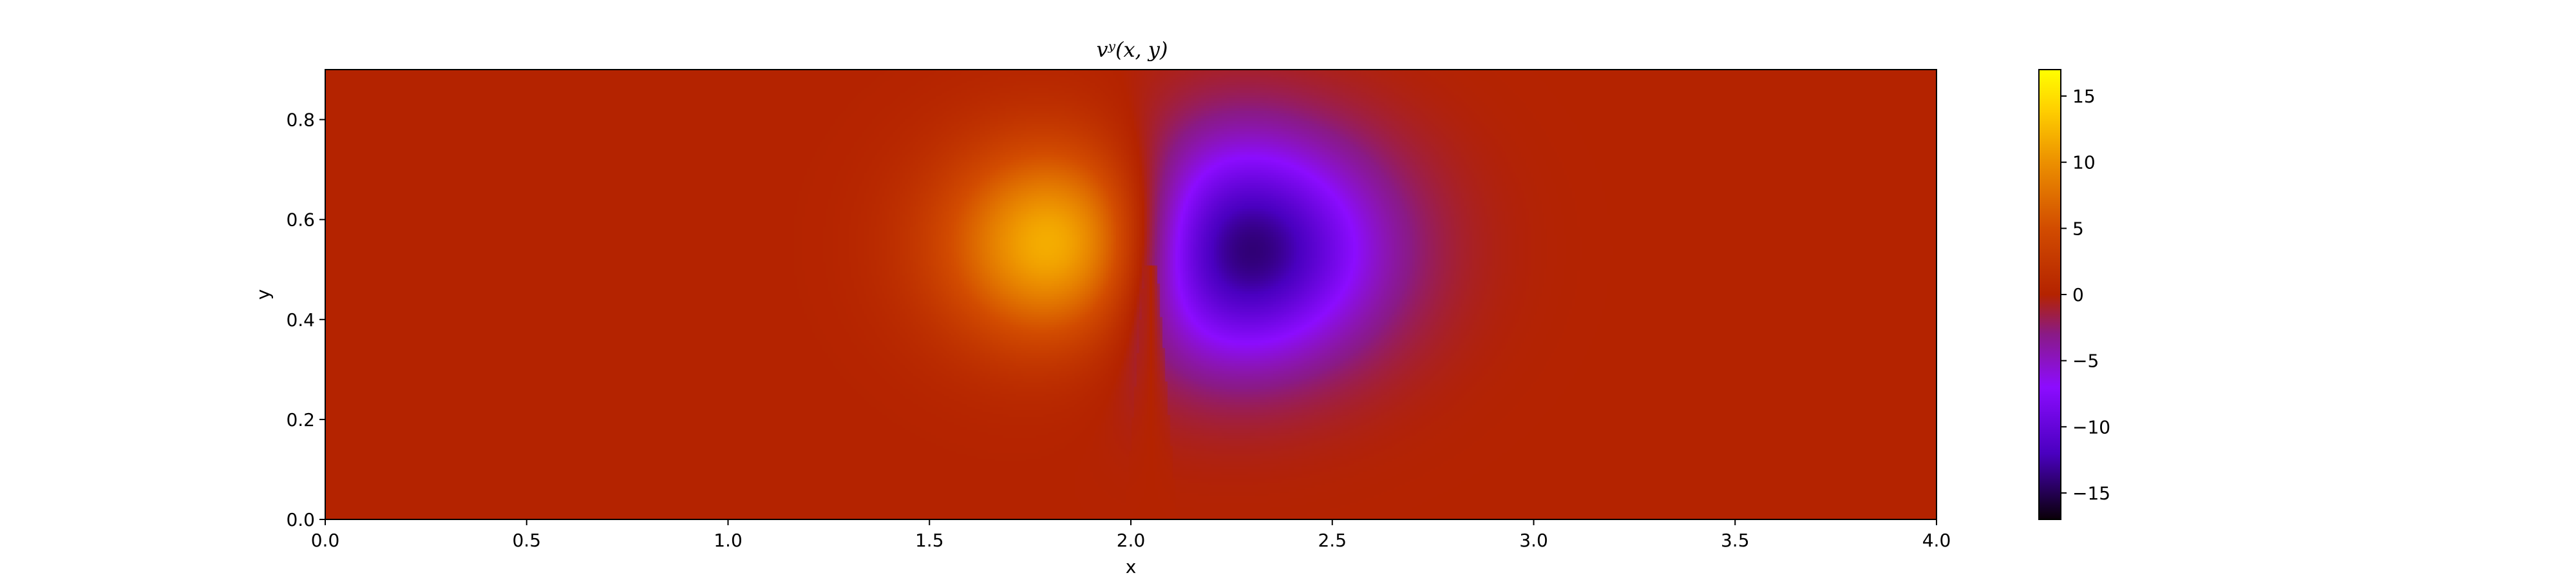 The image size is (2576, 580). Describe the element at coordinates (2091, 493) in the screenshot. I see `colorbar-tick-label: −15` at that location.